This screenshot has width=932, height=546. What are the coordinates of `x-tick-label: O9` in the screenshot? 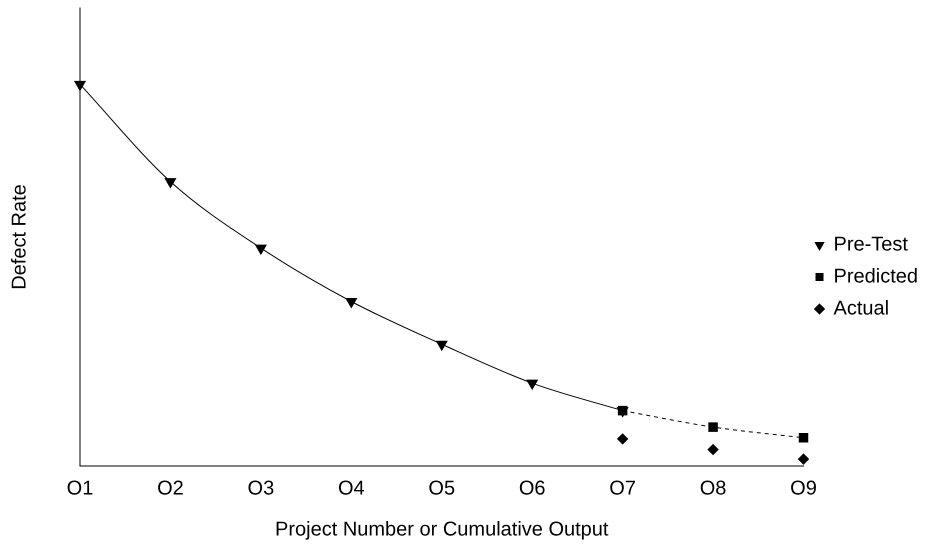 It's located at (803, 489).